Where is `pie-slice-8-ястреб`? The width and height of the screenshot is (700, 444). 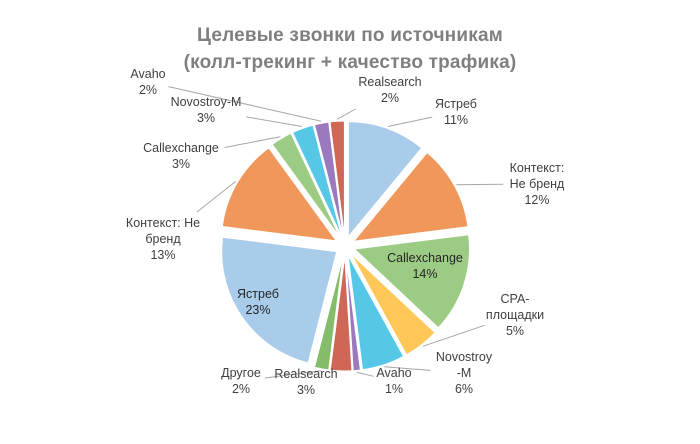
pie-slice-8-ястреб is located at coordinates (279, 300).